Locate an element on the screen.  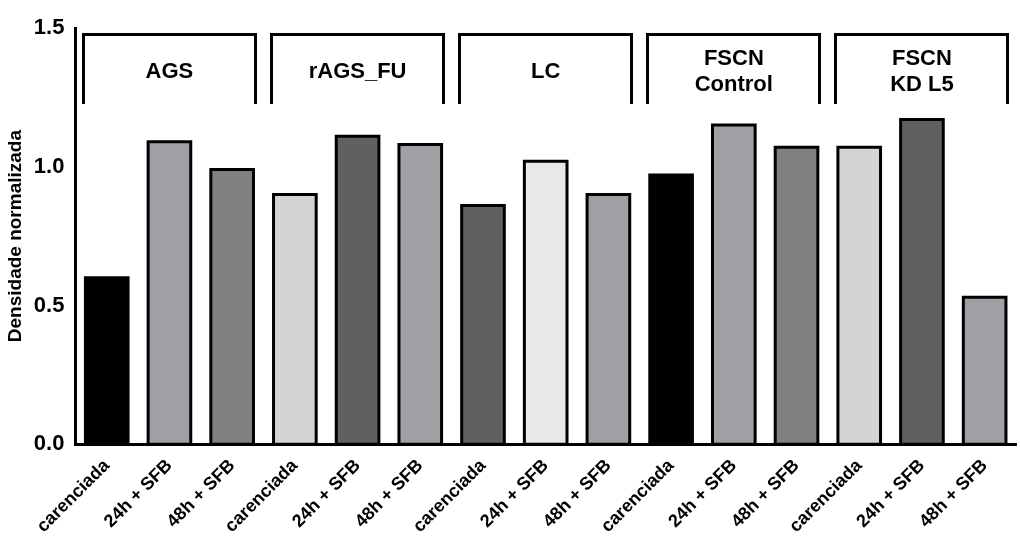
annotation: rAGS_FU is located at coordinates (357, 71).